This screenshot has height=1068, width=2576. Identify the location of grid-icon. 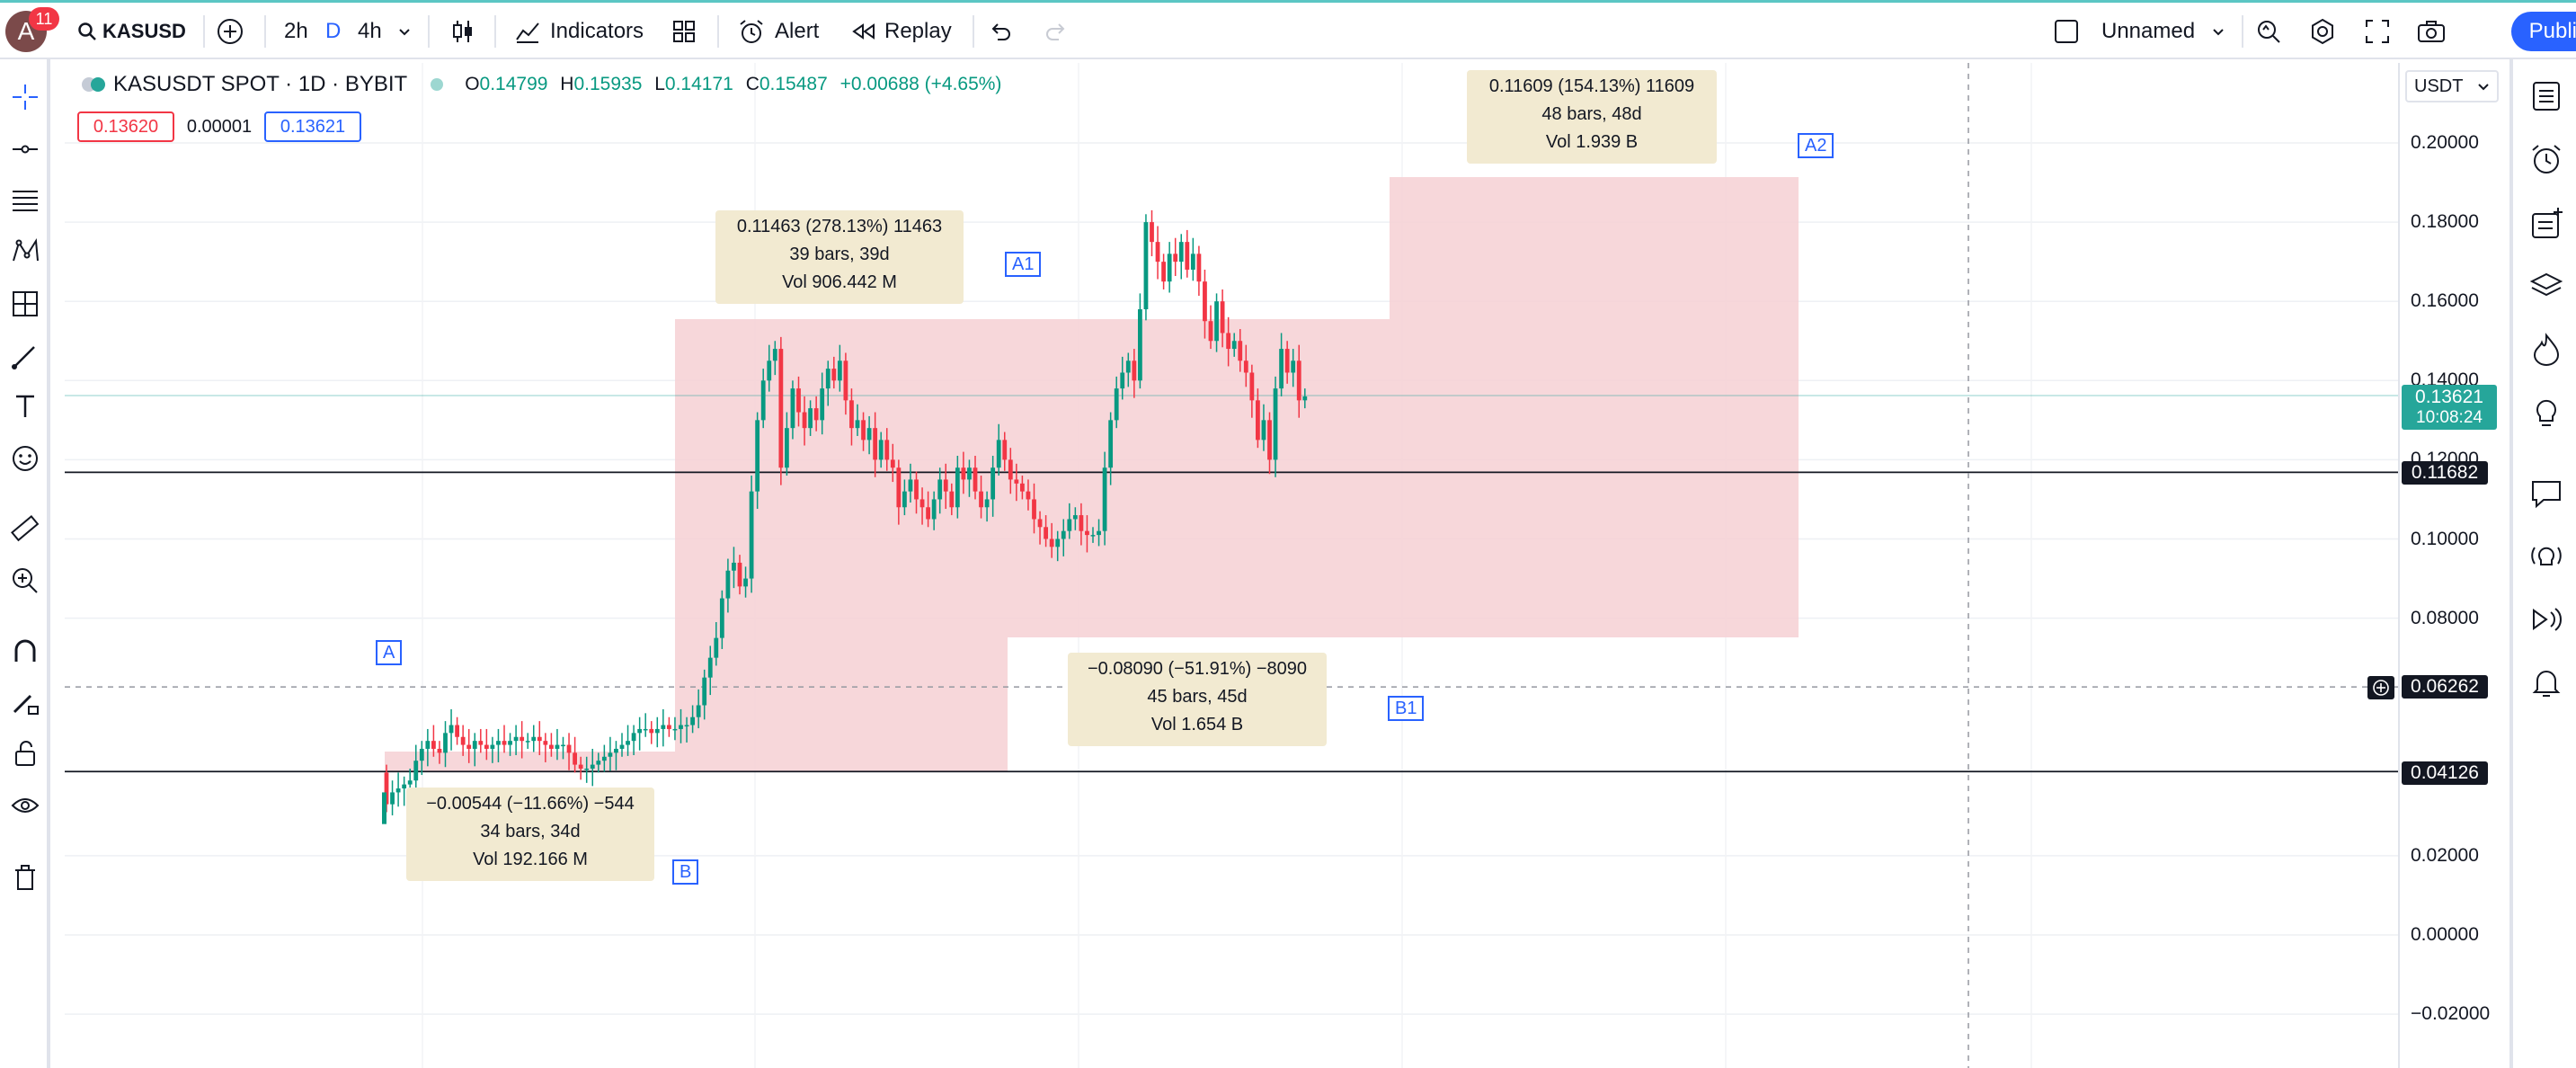
(684, 32).